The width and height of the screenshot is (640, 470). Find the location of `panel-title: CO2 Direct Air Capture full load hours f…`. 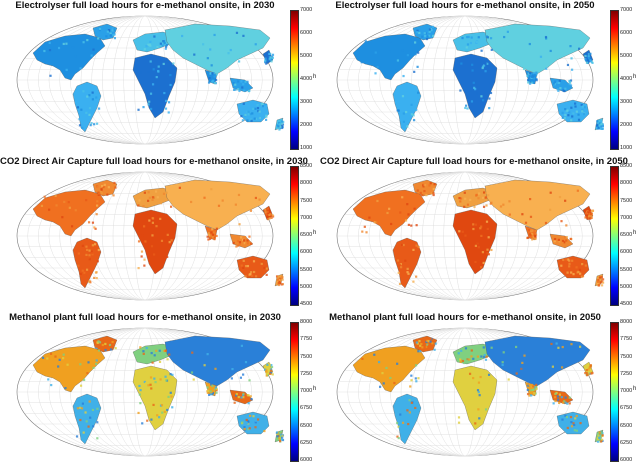

panel-title: CO2 Direct Air Capture full load hours f… is located at coordinates (474, 161).